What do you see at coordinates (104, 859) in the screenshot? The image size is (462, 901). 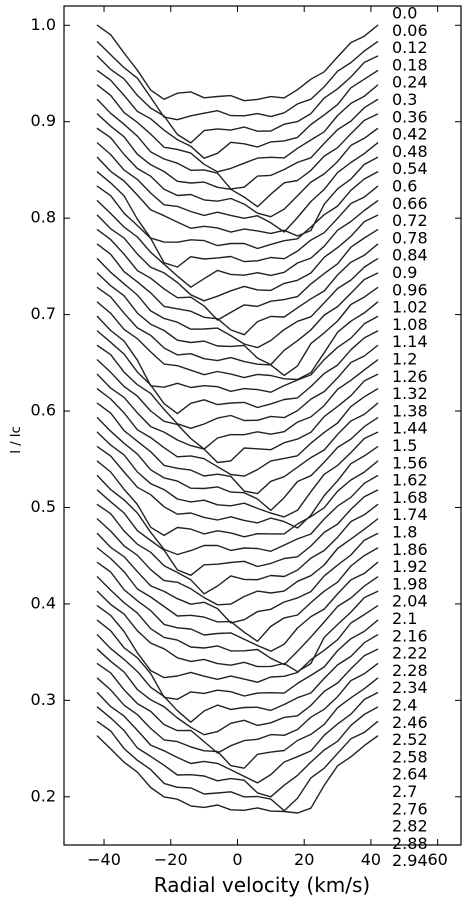 I see `x-tick-label: −40` at bounding box center [104, 859].